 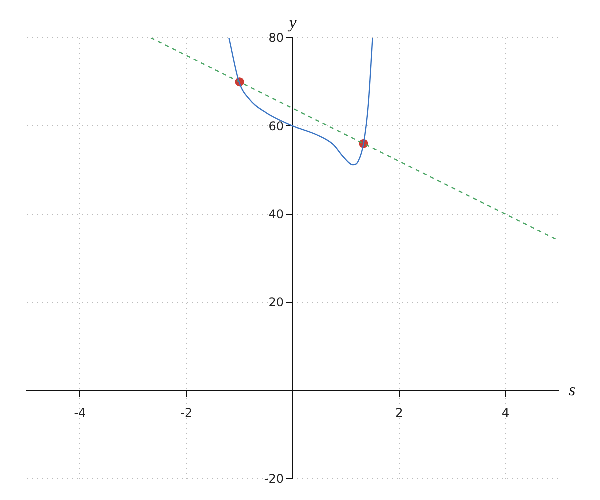 What do you see at coordinates (572, 390) in the screenshot?
I see `x-axis-title: s` at bounding box center [572, 390].